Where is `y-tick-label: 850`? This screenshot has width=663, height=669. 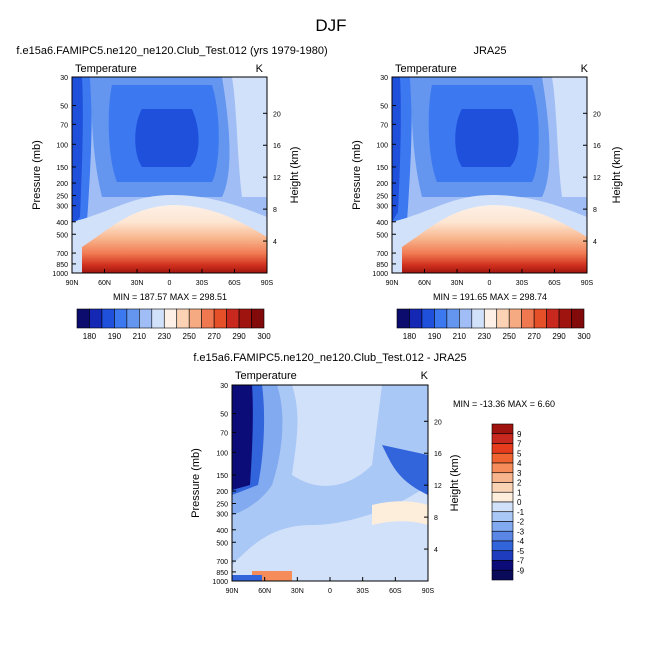 y-tick-label: 850 is located at coordinates (222, 573).